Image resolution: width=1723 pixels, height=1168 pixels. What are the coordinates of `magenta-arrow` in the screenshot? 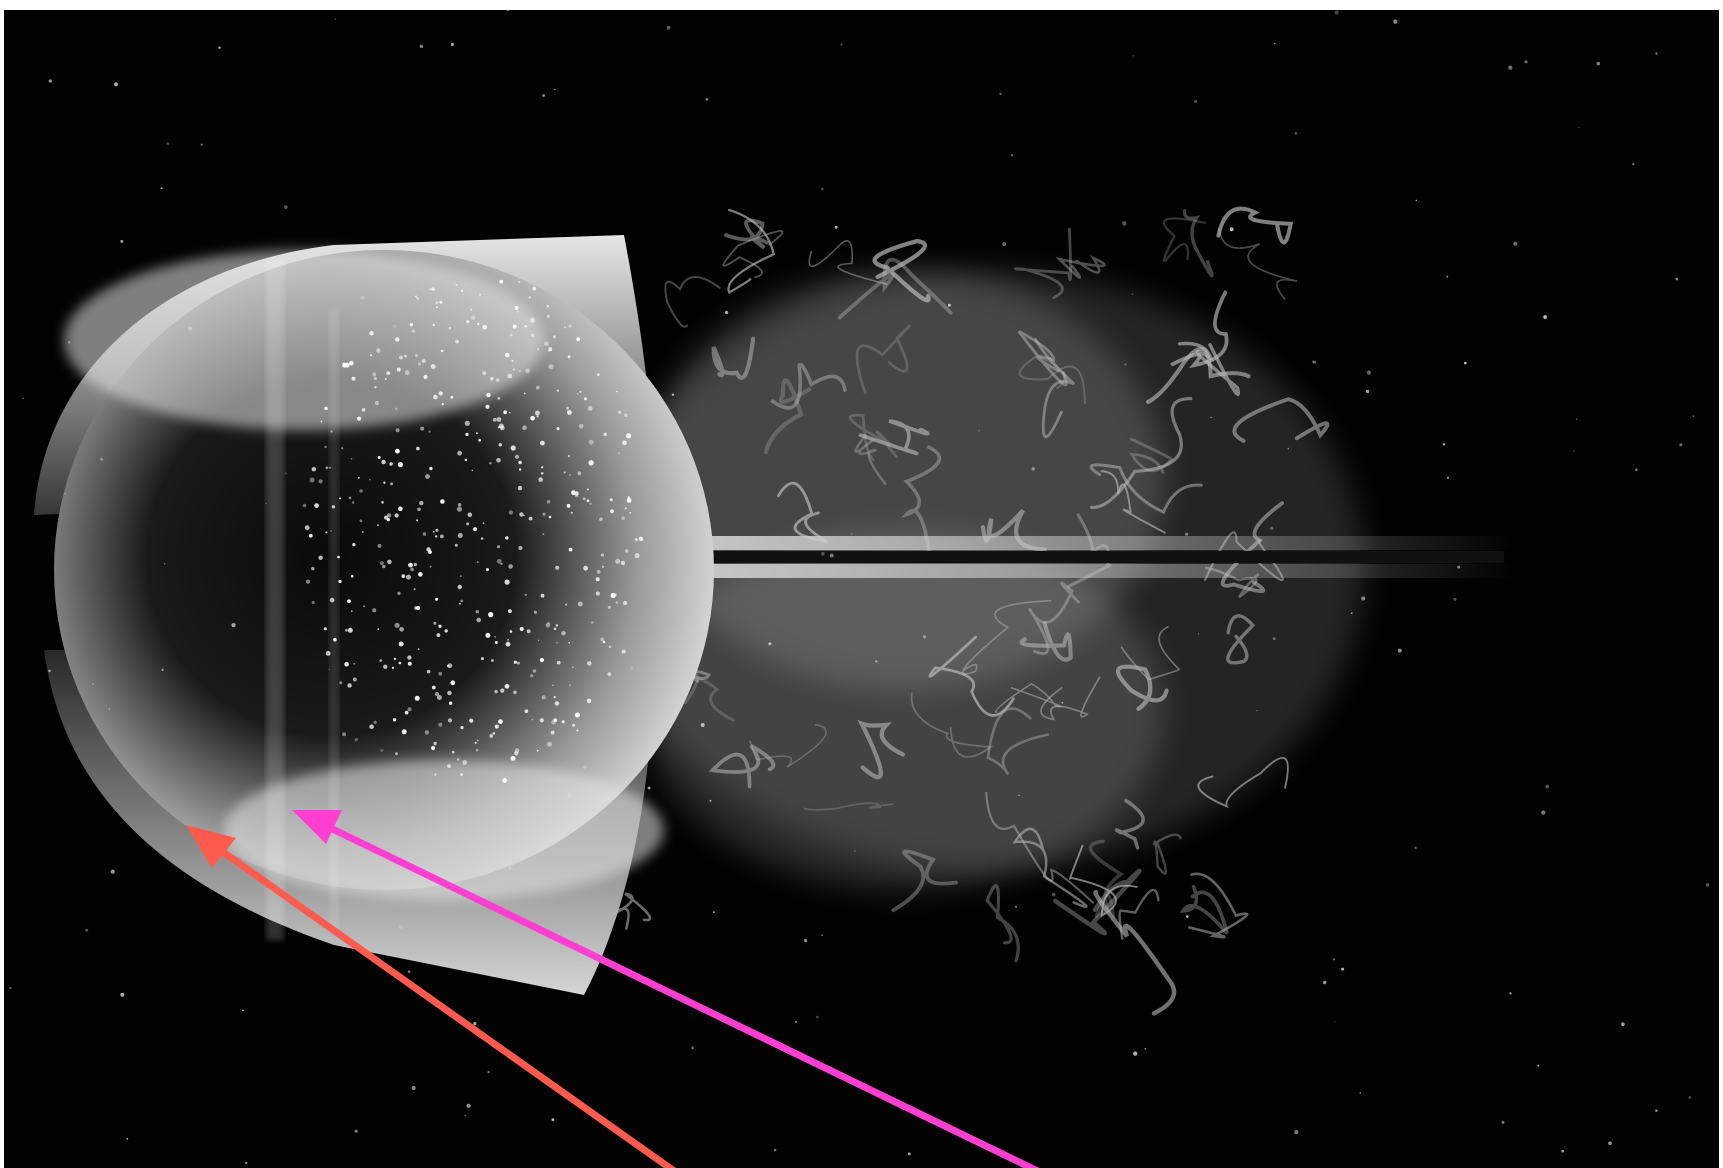 It's located at (666, 989).